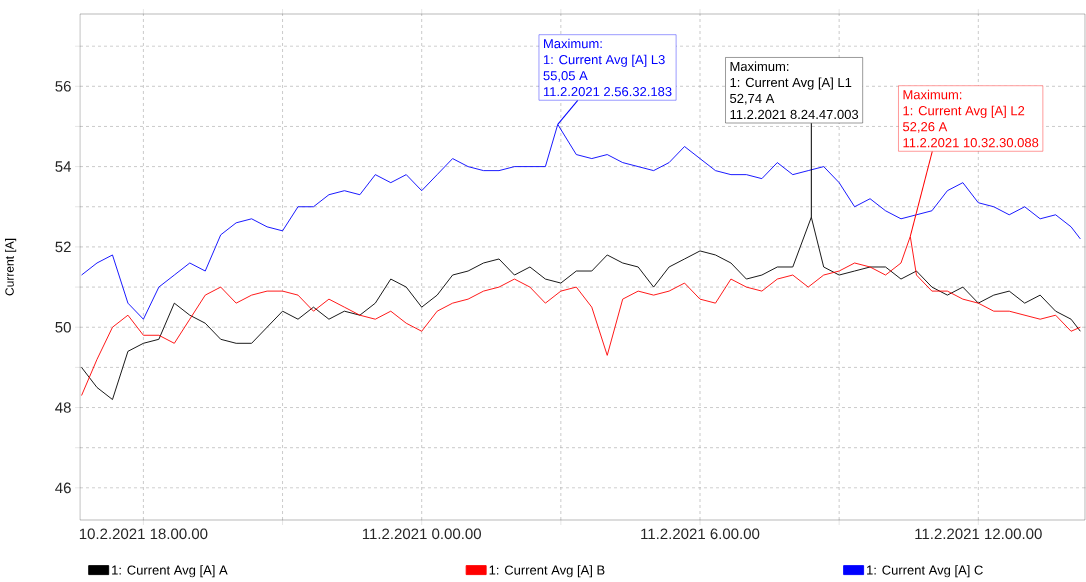 The image size is (1086, 582). What do you see at coordinates (971, 143) in the screenshot?
I see `annotation: 11.2.2021 10.32.30.088` at bounding box center [971, 143].